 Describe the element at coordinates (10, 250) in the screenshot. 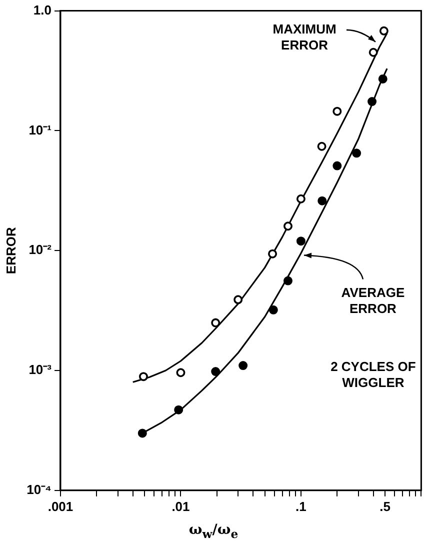

I see `y-axis-title: ERROR` at that location.